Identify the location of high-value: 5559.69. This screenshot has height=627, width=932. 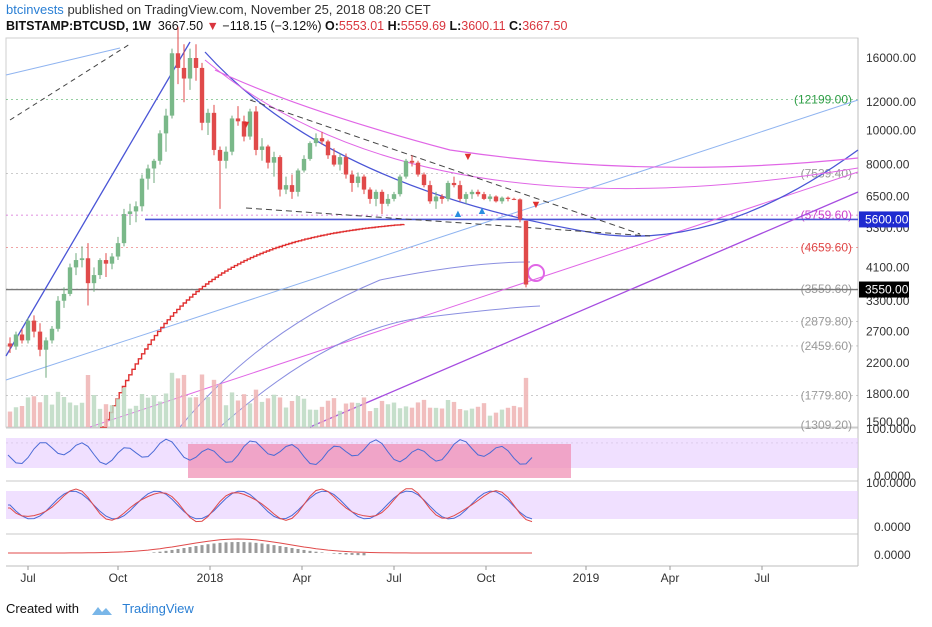
(423, 26).